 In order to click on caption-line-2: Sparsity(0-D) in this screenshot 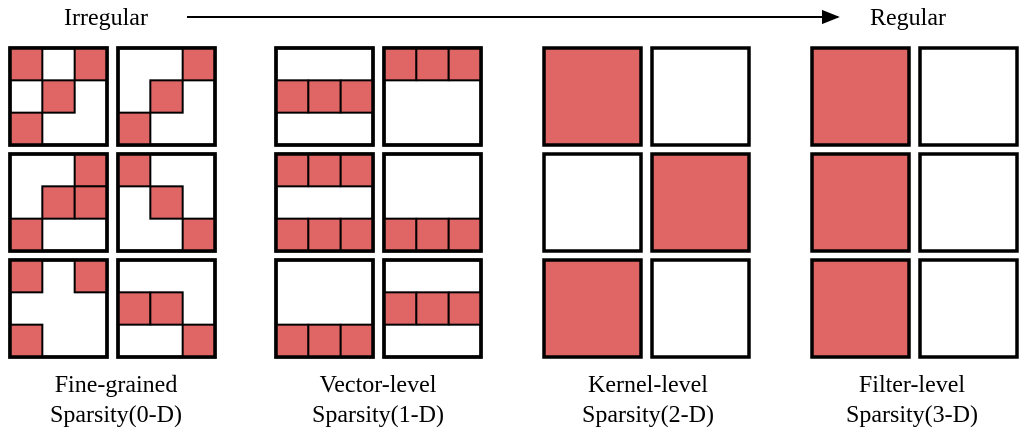, I will do `click(116, 415)`.